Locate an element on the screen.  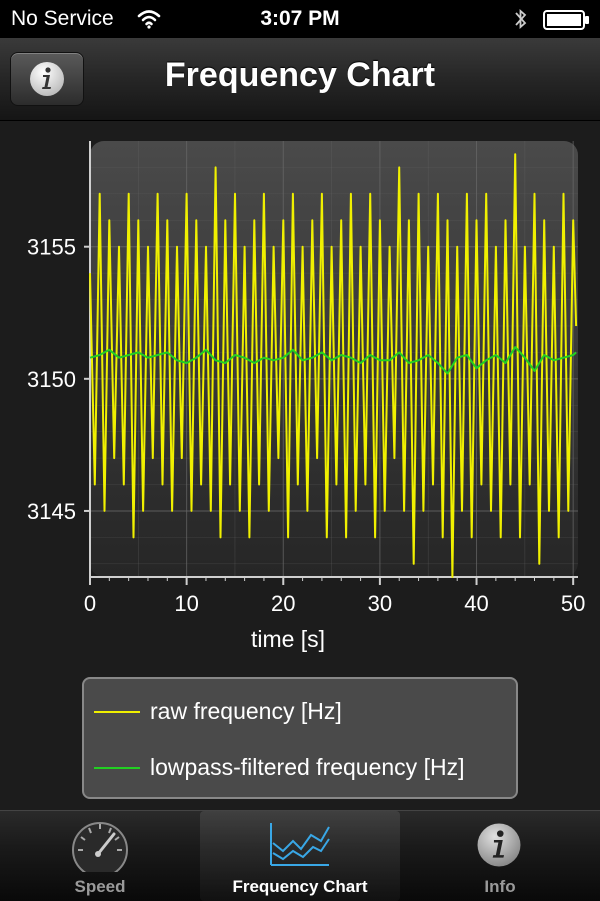
x-tick-label: 50 is located at coordinates (573, 603).